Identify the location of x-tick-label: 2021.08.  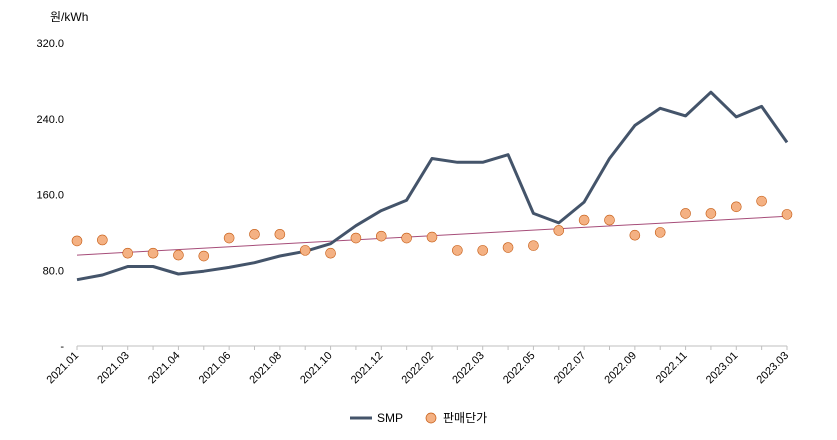
(265, 368).